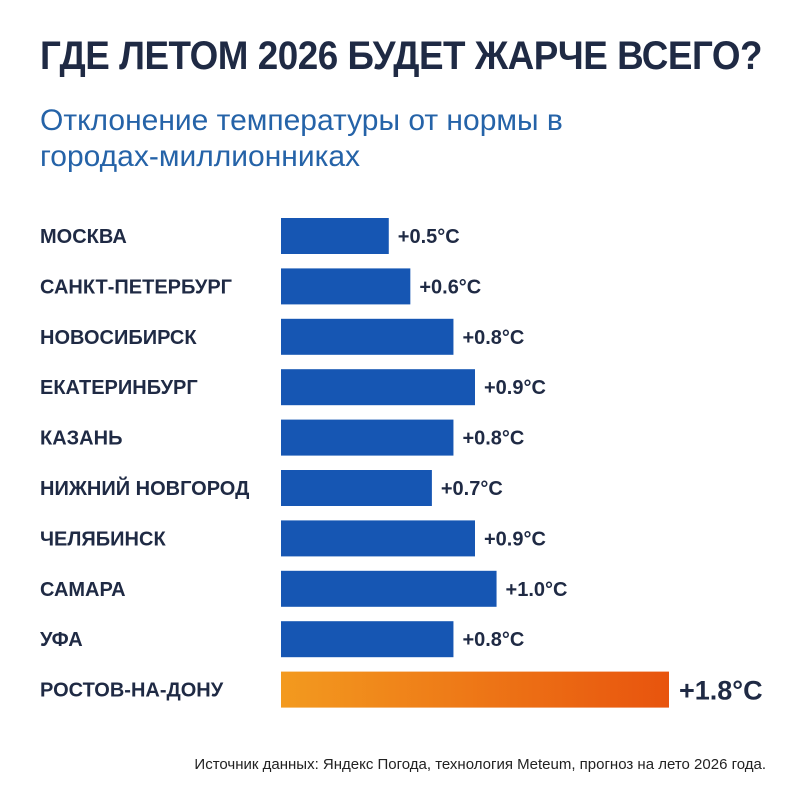 The image size is (800, 800). Describe the element at coordinates (144, 488) in the screenshot. I see `category-label: НИЖНИЙ НОВГОРОД` at that location.